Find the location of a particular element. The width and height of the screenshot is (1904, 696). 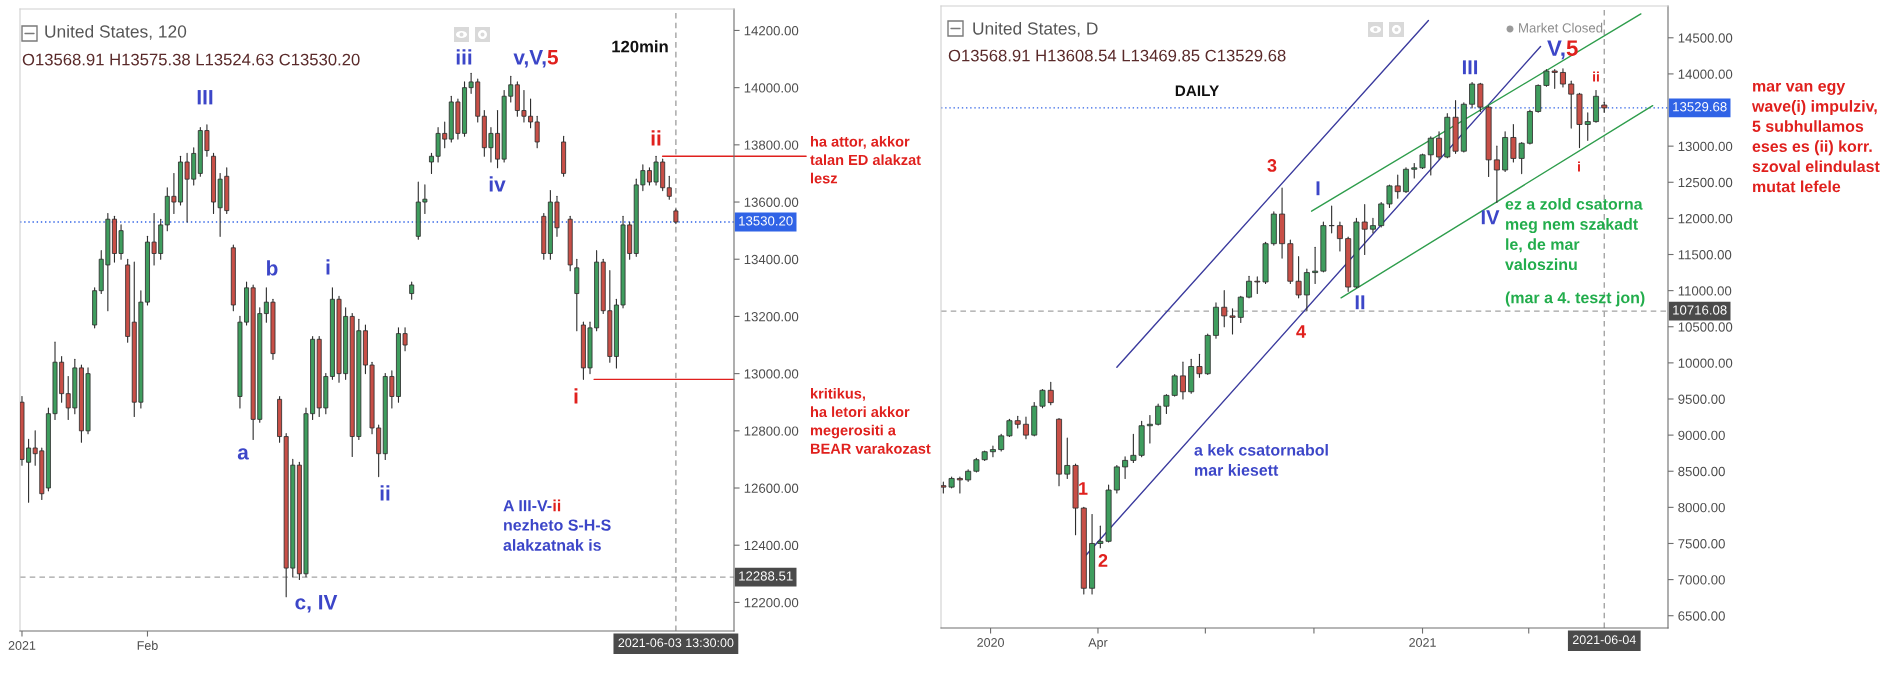

annotation: c, IV is located at coordinates (316, 604).